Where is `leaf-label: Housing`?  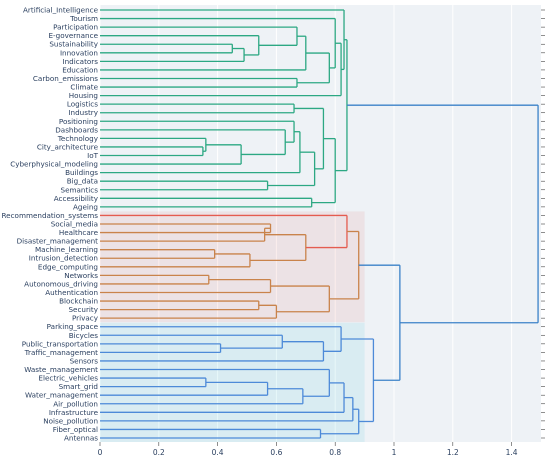
leaf-label: Housing is located at coordinates (83, 95).